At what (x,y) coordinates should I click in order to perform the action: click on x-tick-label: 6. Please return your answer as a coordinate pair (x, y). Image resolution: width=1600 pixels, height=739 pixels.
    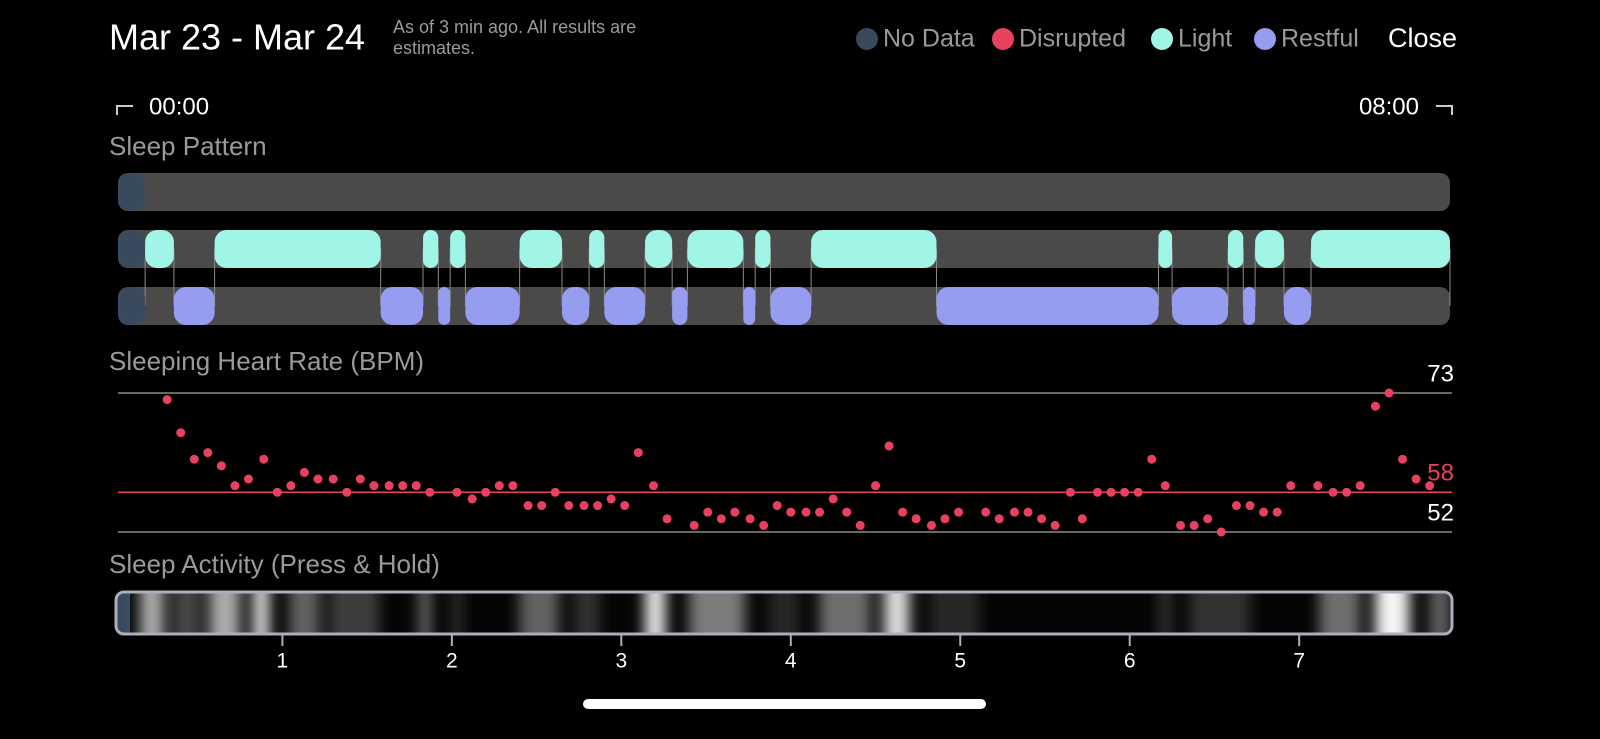
    Looking at the image, I should click on (1130, 661).